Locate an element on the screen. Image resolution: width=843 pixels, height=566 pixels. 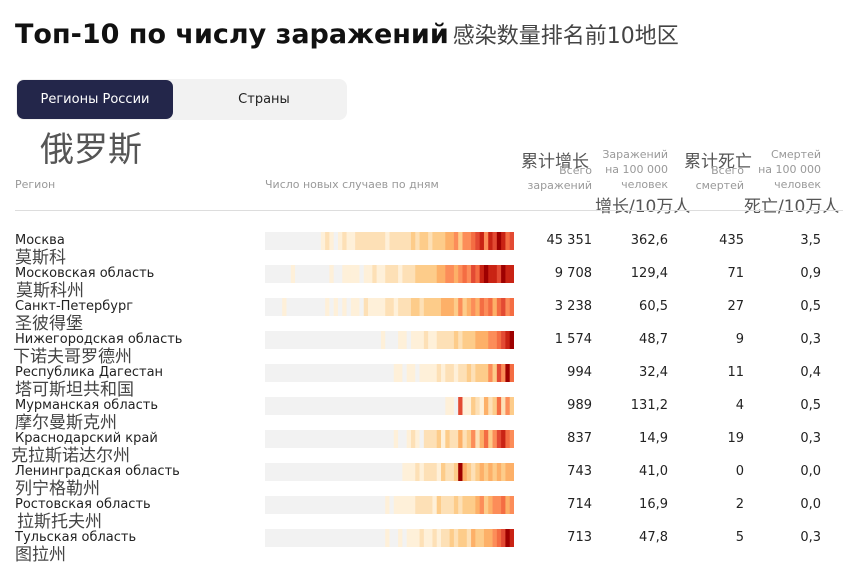
tab-bar: Регионы России Страны is located at coordinates (181, 99).